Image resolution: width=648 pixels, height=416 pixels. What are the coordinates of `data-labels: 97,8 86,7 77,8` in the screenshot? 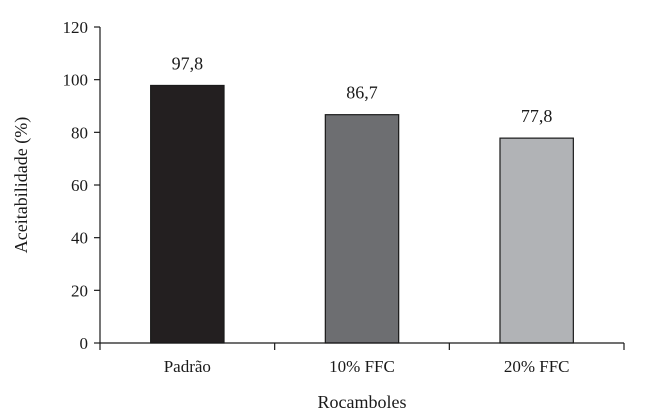 It's located at (362, 89).